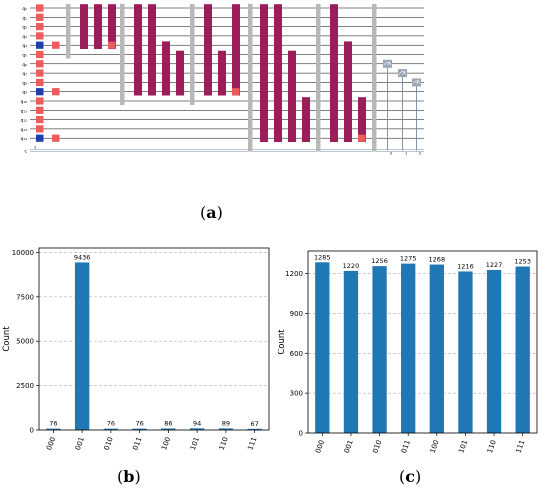 Image resolution: width=550 pixels, height=492 pixels. I want to click on qubit-label: q₅, so click(24, 56).